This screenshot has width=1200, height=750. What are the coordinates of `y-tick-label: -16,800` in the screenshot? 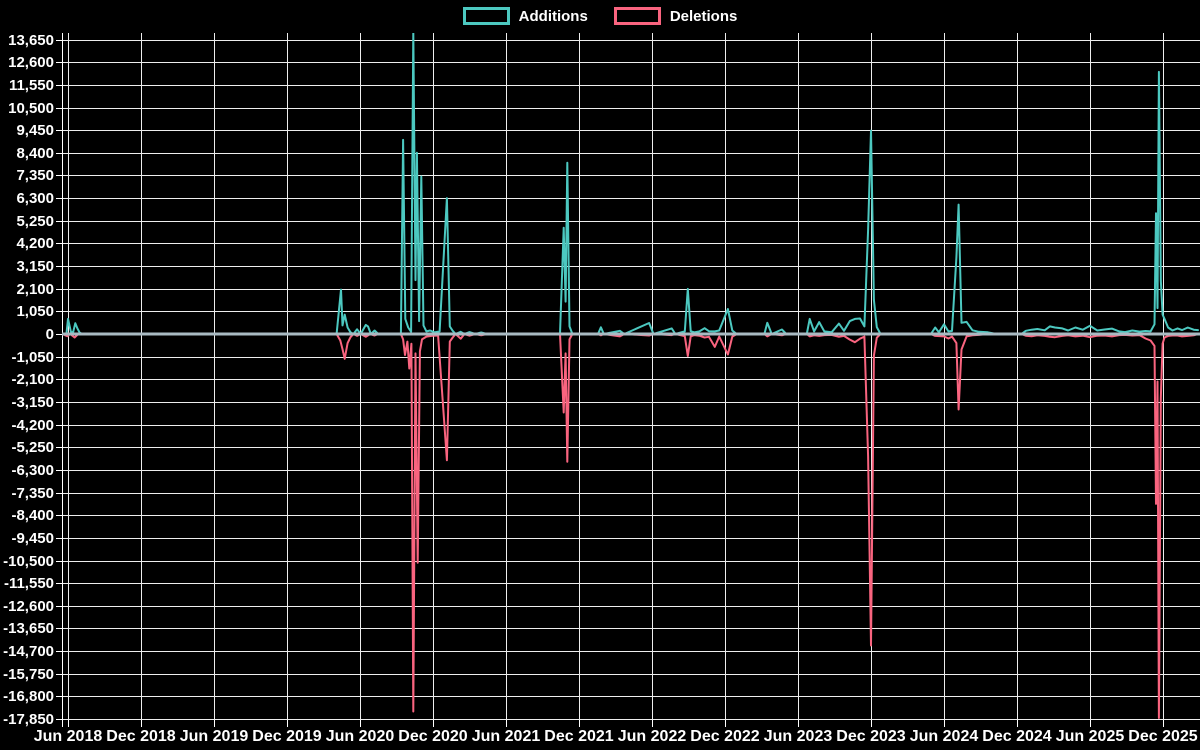 It's located at (28, 696).